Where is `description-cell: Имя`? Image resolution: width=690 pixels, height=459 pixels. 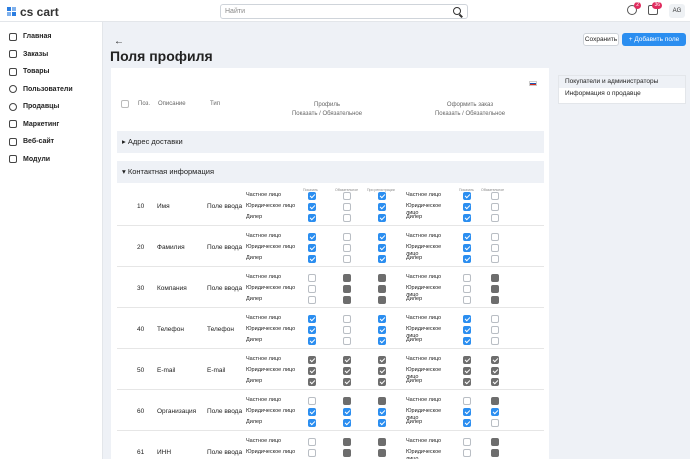
description-cell: Имя is located at coordinates (163, 206).